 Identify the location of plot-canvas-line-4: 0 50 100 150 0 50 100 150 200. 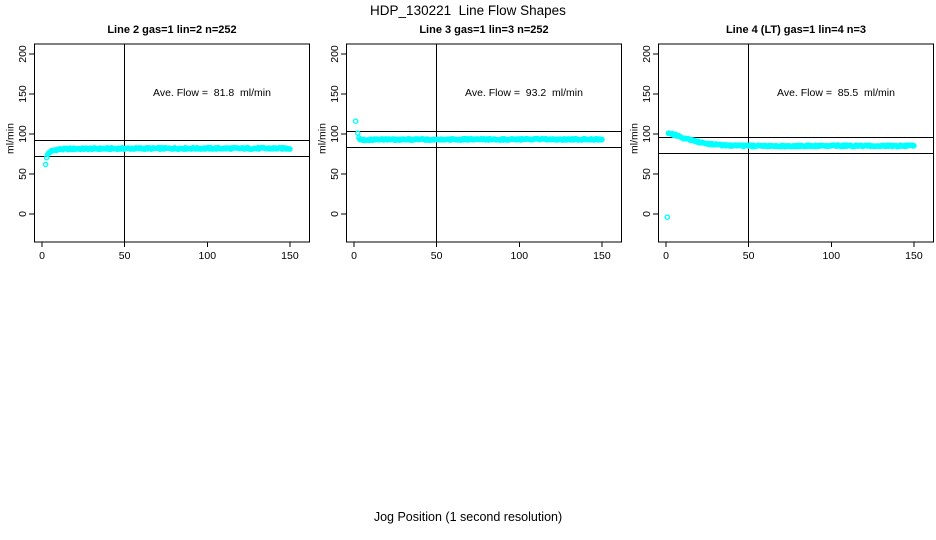
(787, 152).